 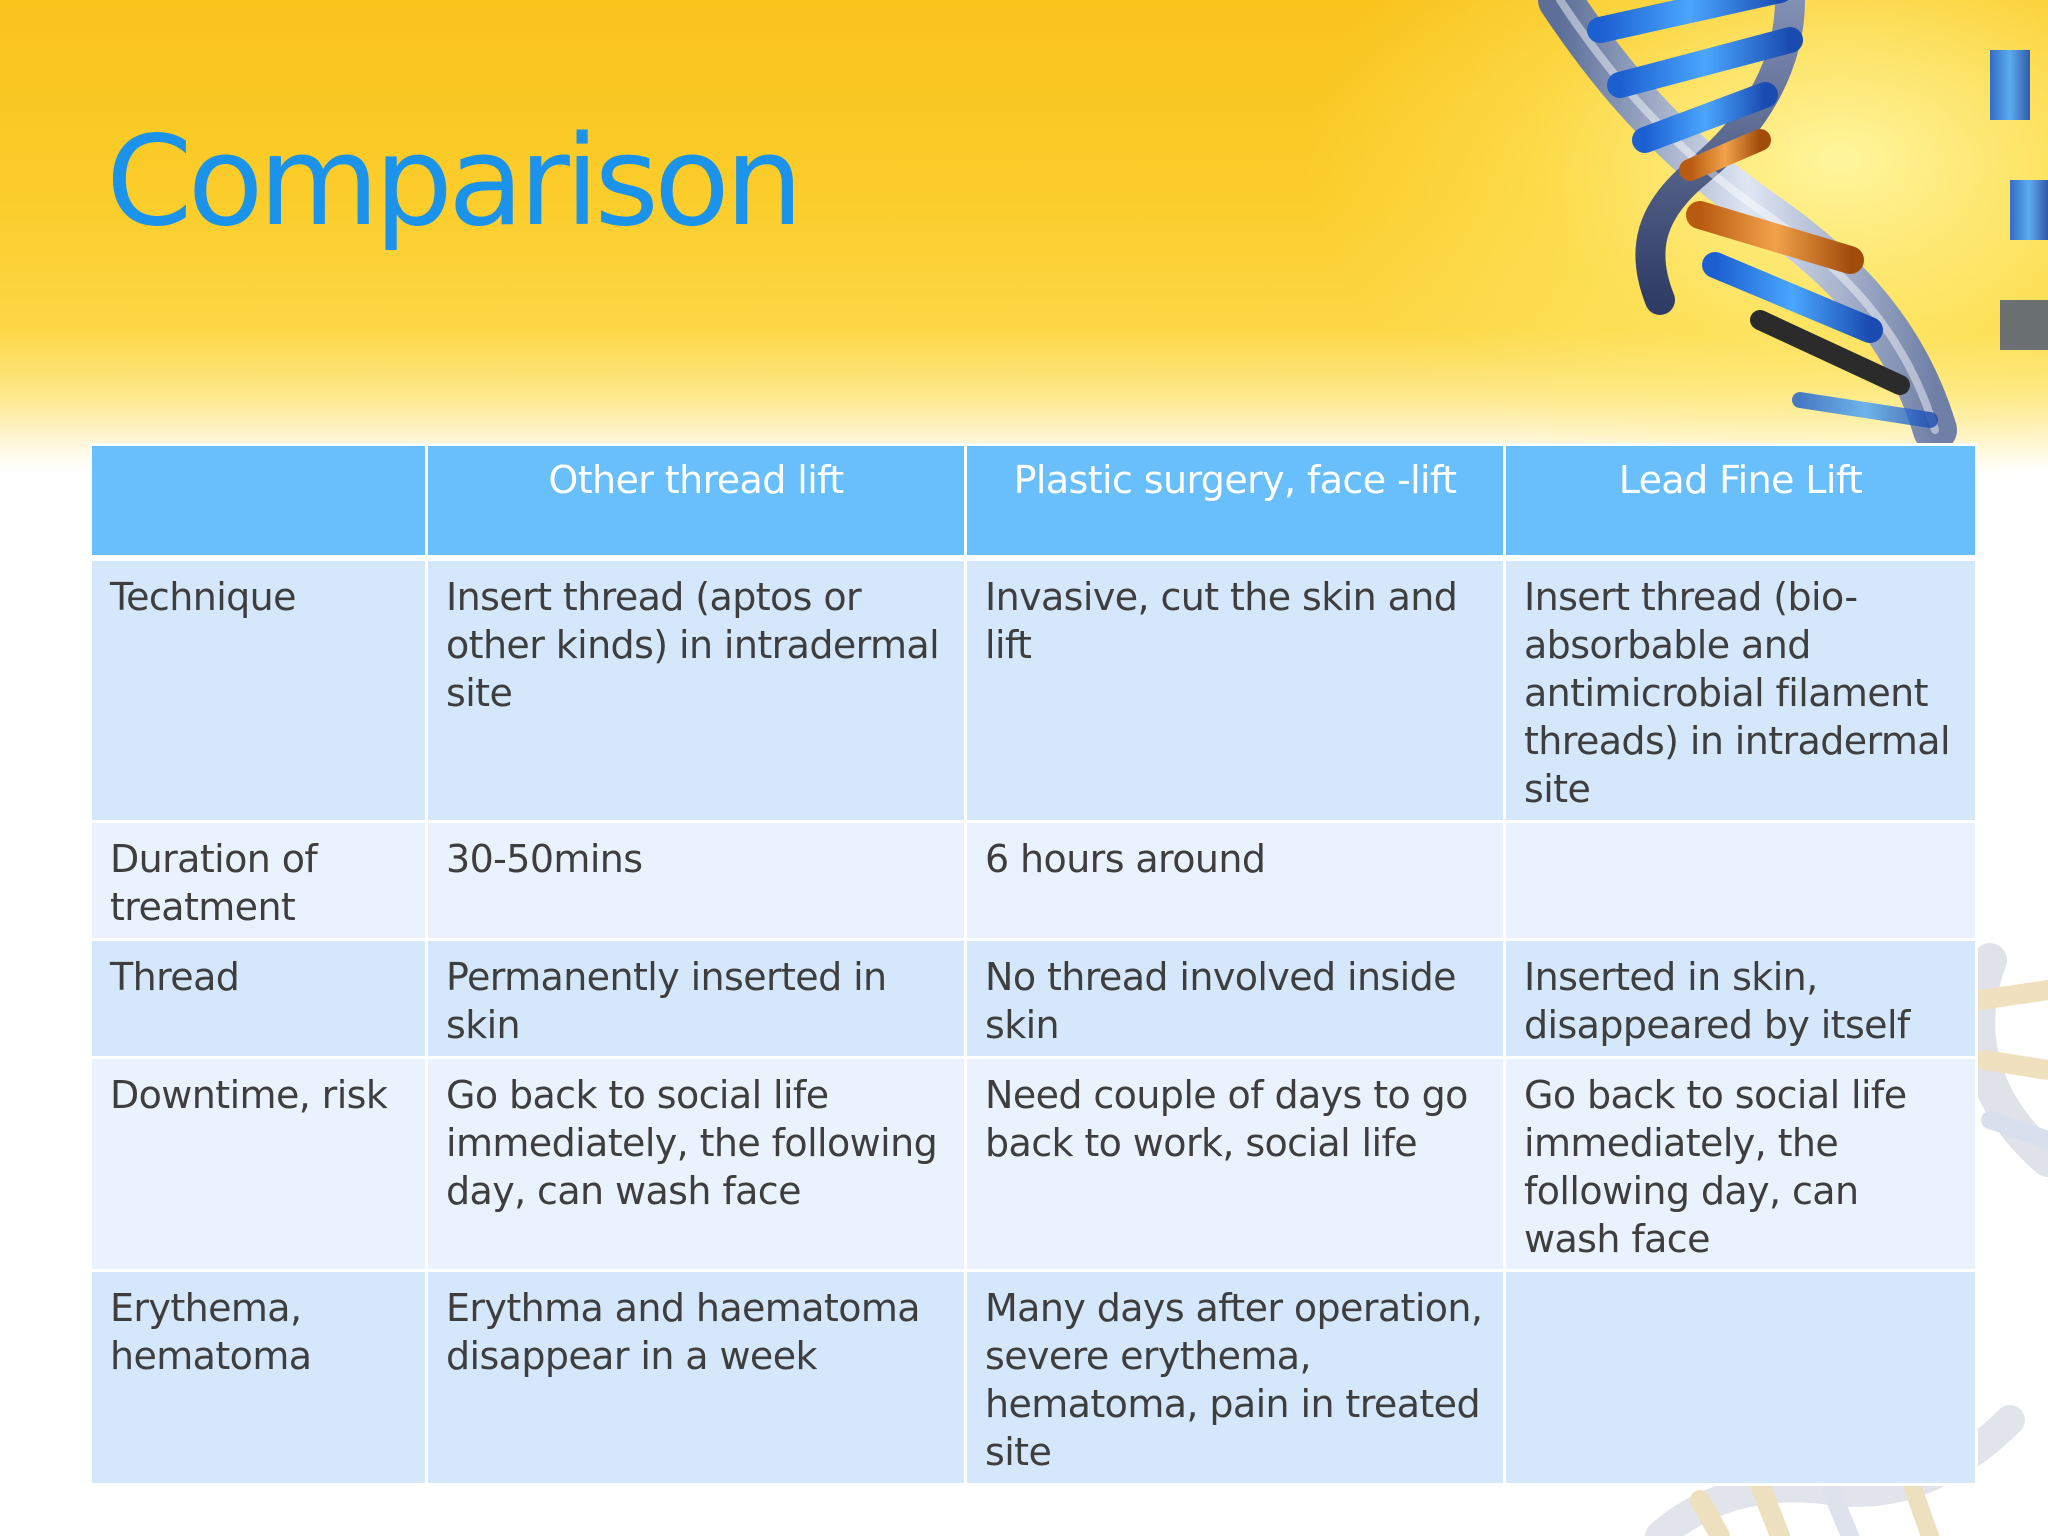 What do you see at coordinates (696, 998) in the screenshot?
I see `table-cell: Permanently inserted in skin` at bounding box center [696, 998].